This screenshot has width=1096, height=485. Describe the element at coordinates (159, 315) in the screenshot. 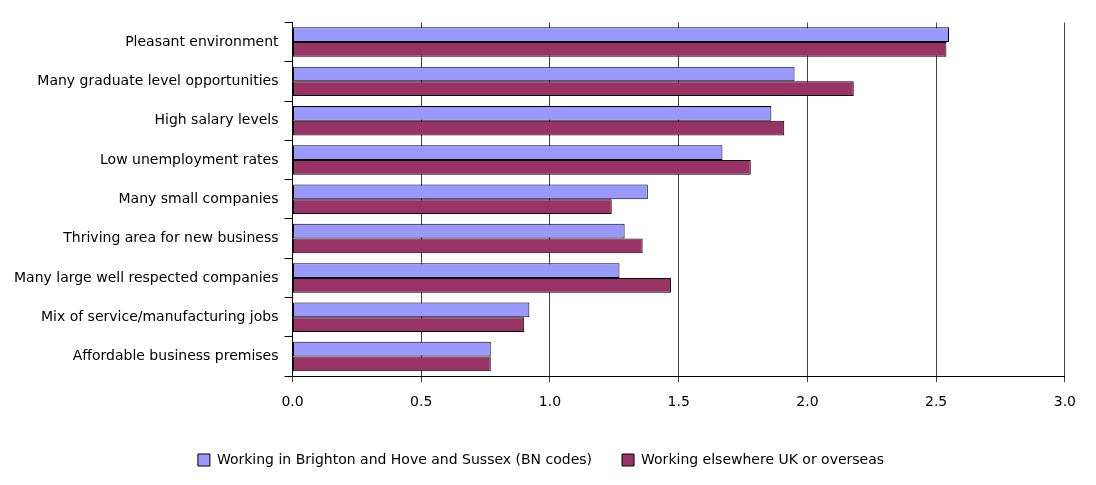

I see `y-tick-label: Mix of service/manufacturing jobs` at that location.